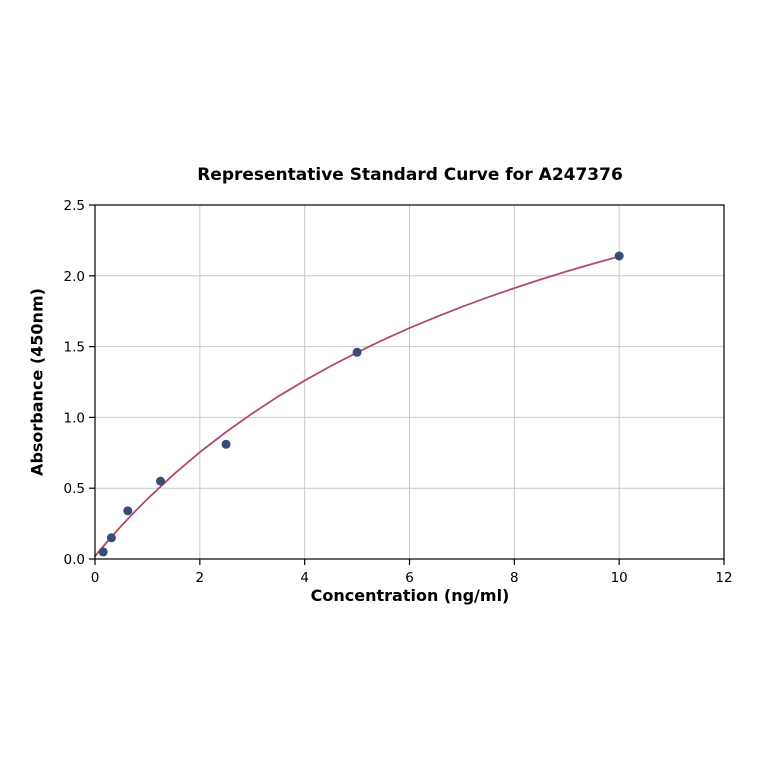  What do you see at coordinates (74, 560) in the screenshot?
I see `y-tick-label: 0.0` at bounding box center [74, 560].